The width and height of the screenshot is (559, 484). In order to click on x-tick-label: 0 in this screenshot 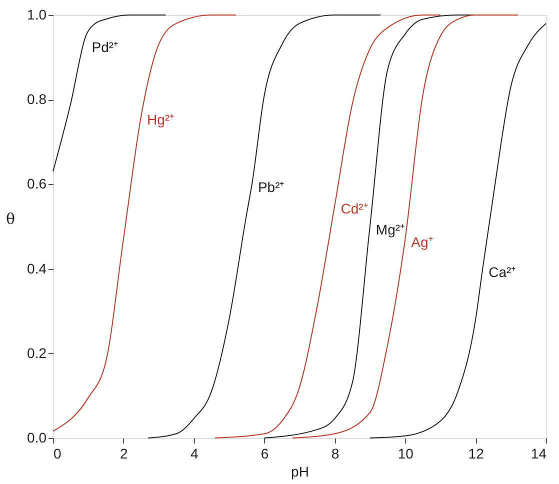, I will do `click(58, 454)`.